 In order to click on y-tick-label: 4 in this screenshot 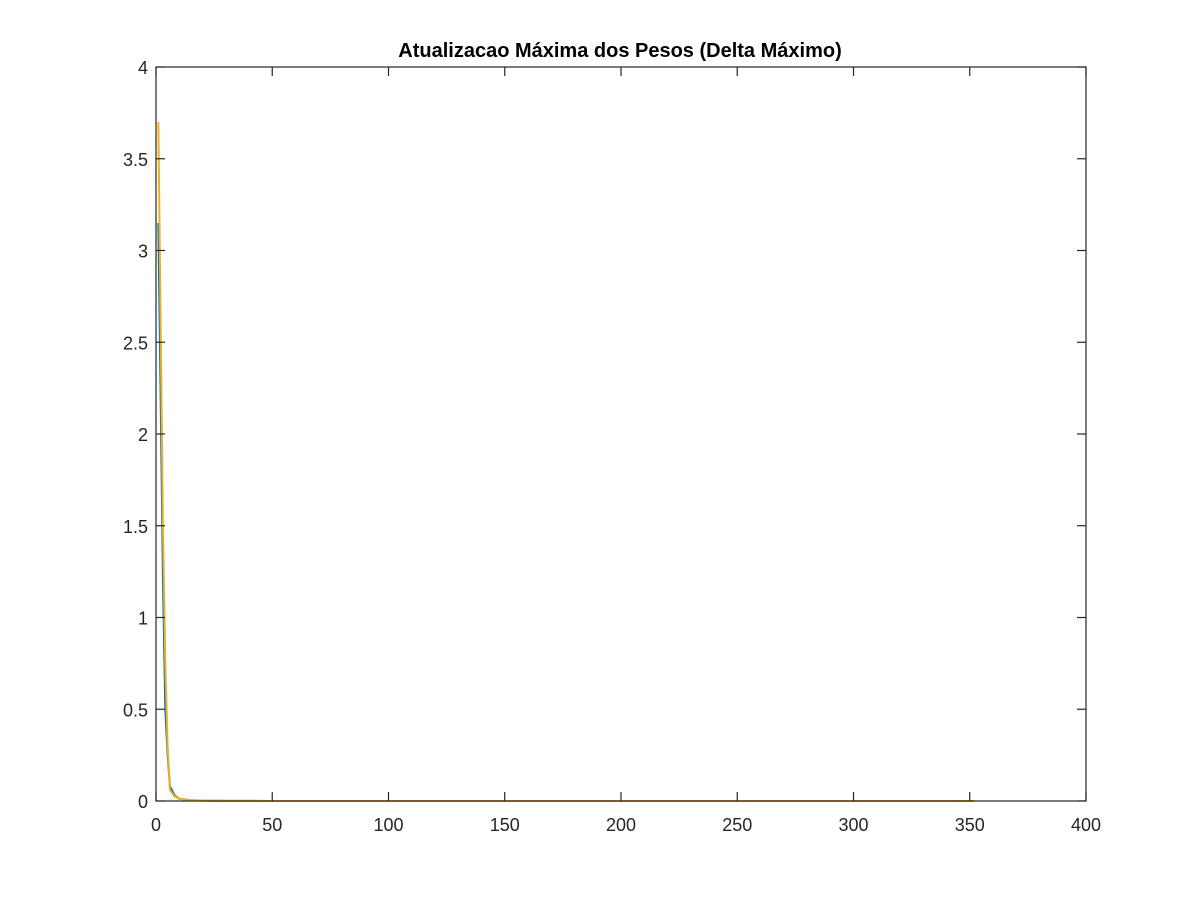, I will do `click(143, 68)`.